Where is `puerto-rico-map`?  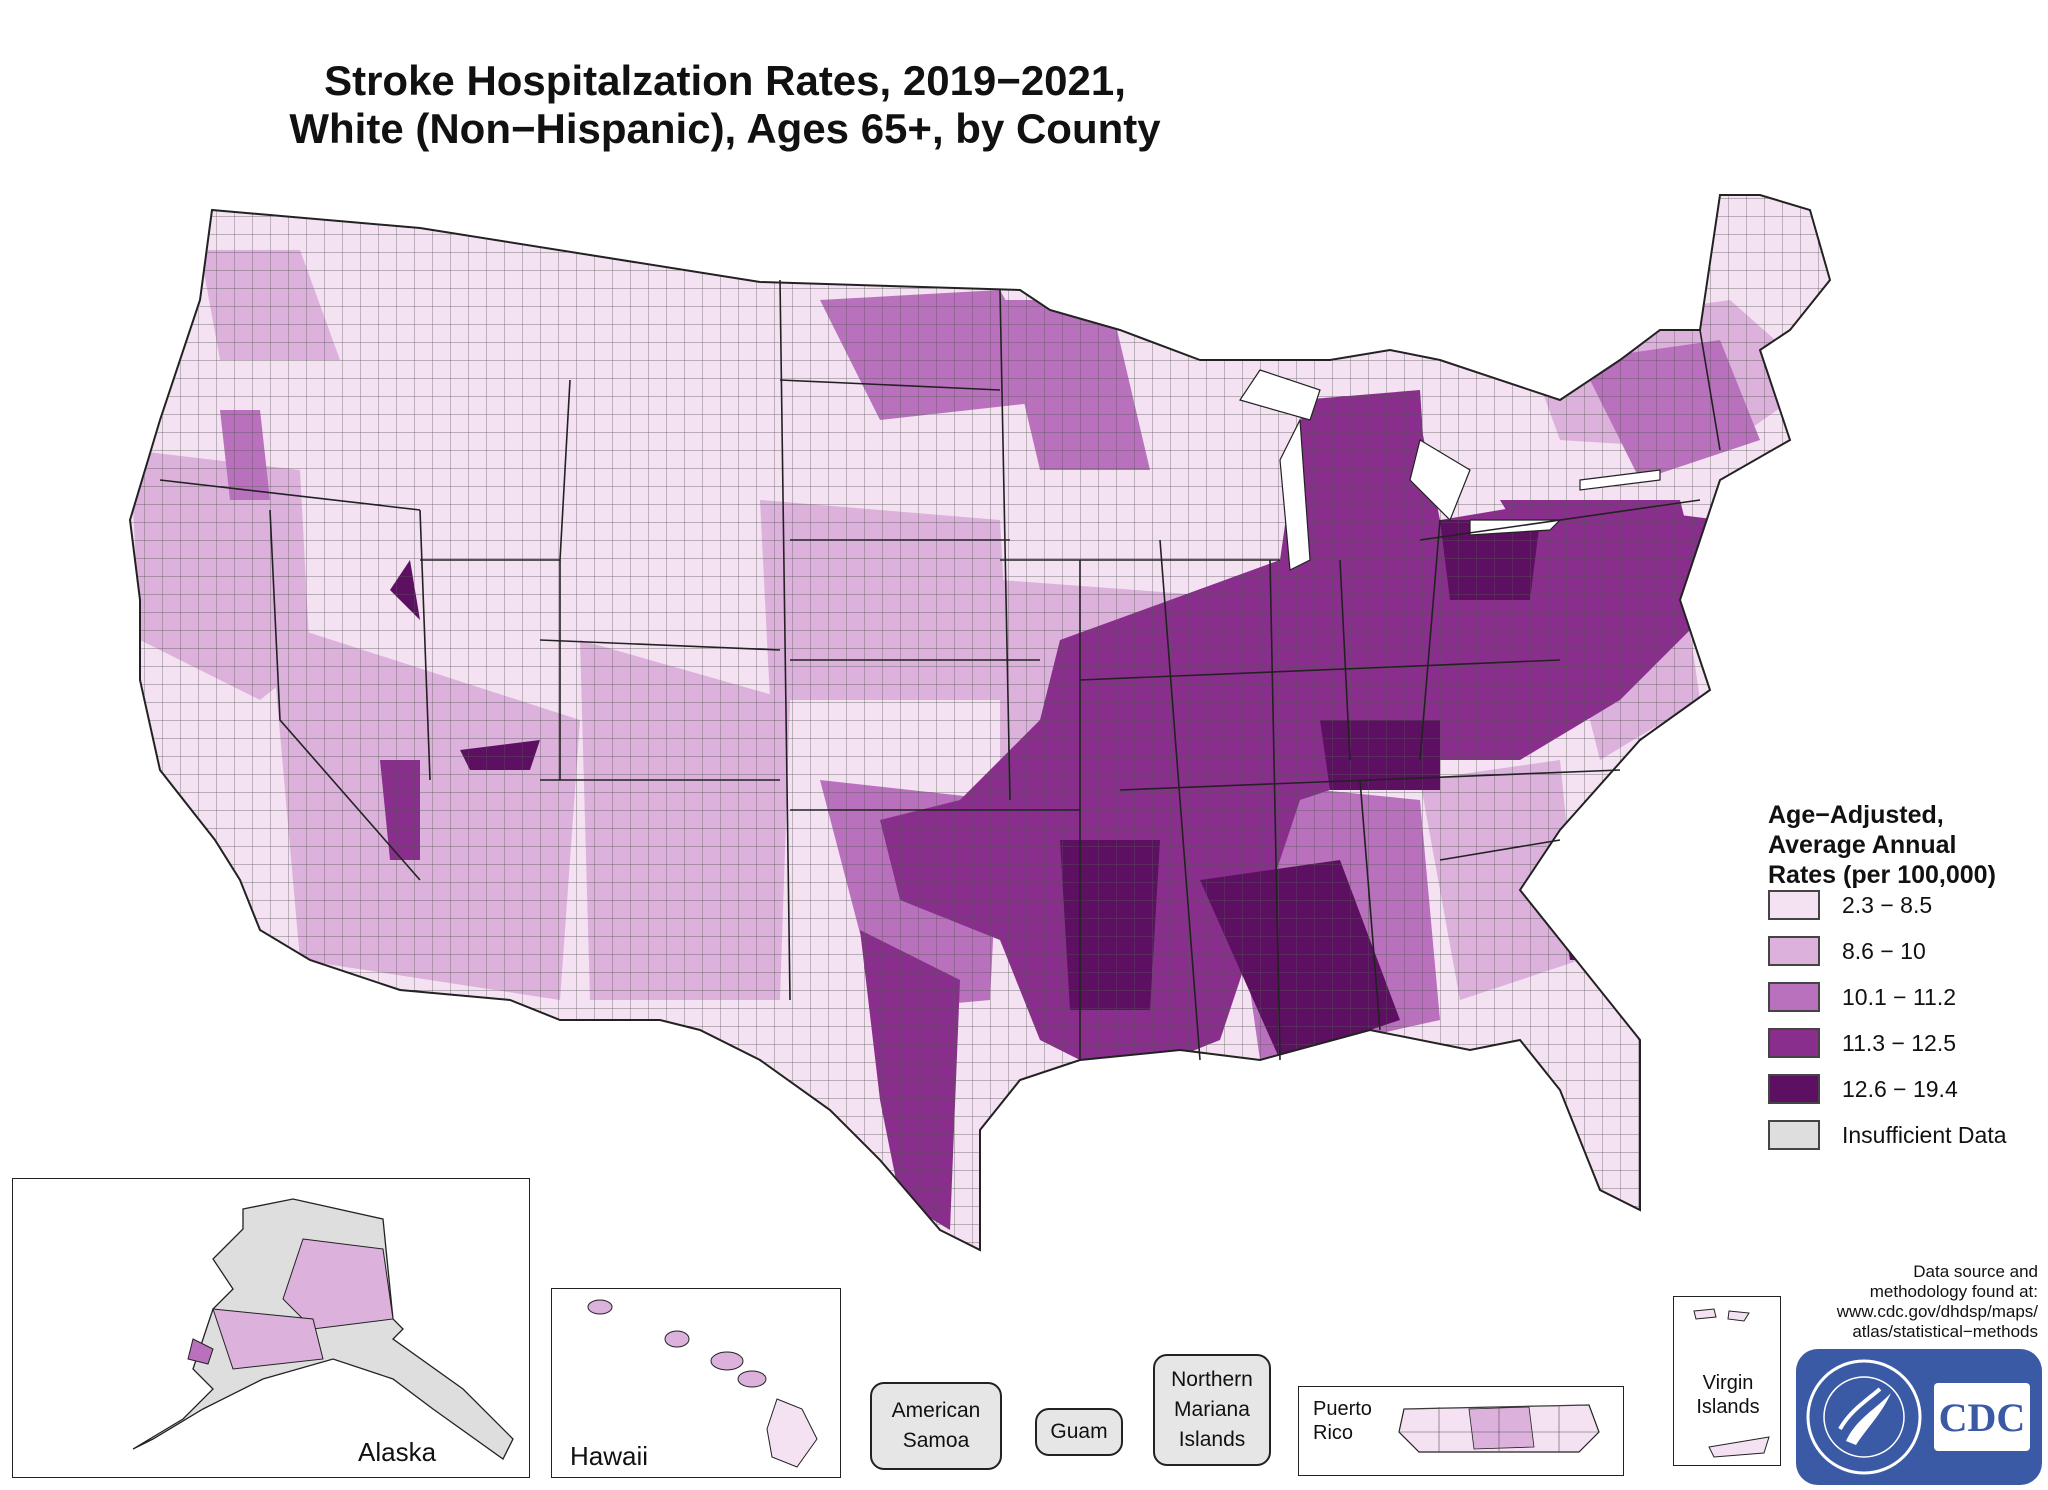 puerto-rico-map is located at coordinates (1499, 1428).